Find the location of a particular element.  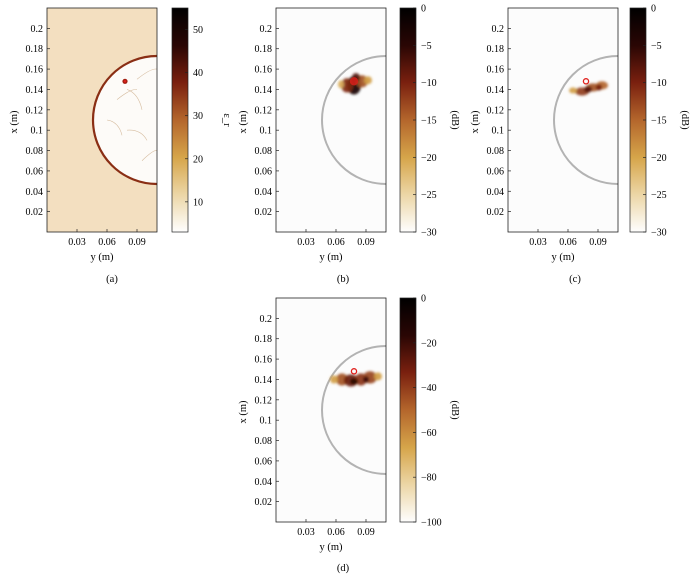

colorbar-tick-label: 40 is located at coordinates (198, 73).